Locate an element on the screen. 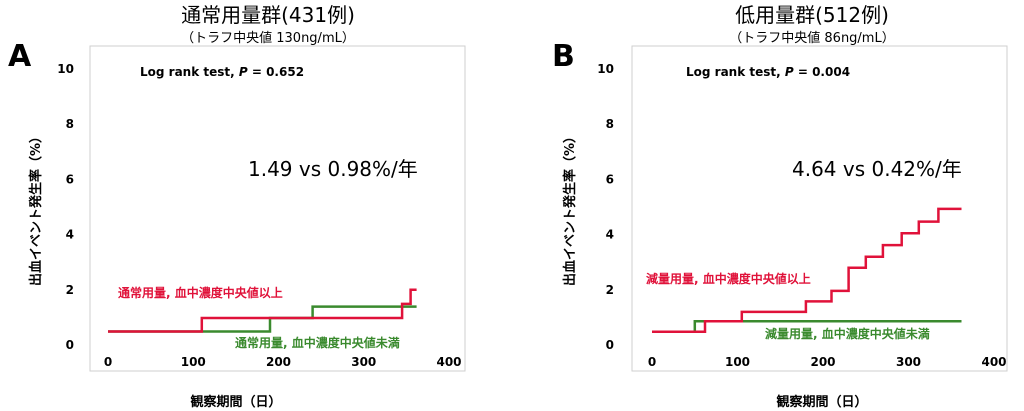 Image resolution: width=1024 pixels, height=411 pixels. y-axis-label-a: 出血イベント発生率（%） is located at coordinates (36, 208).